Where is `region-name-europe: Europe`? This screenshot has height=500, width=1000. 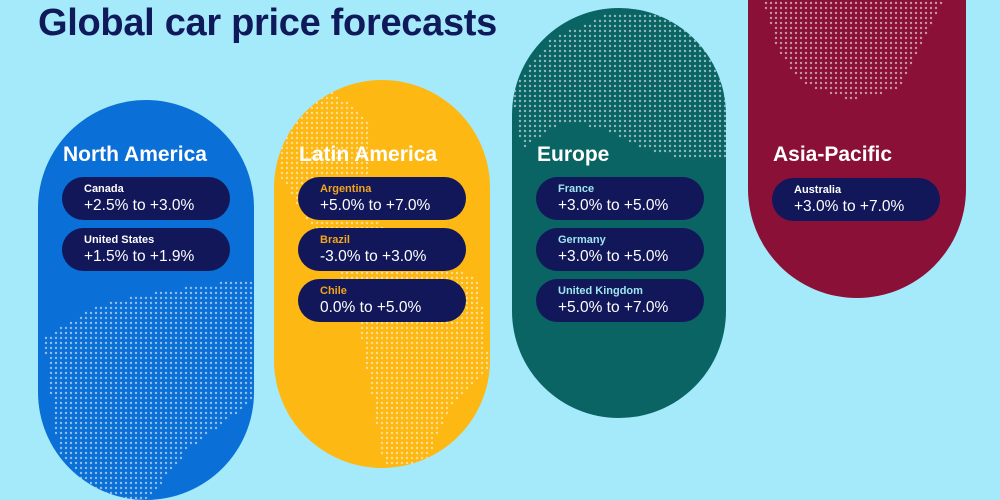 region-name-europe: Europe is located at coordinates (573, 154).